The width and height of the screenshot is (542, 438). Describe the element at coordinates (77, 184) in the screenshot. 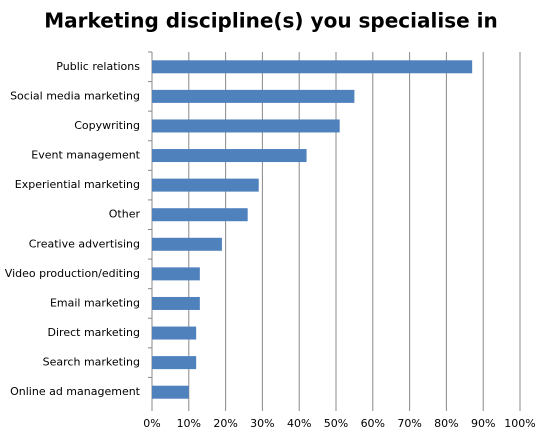

I see `y-tick-label: Experiential marketing` at that location.